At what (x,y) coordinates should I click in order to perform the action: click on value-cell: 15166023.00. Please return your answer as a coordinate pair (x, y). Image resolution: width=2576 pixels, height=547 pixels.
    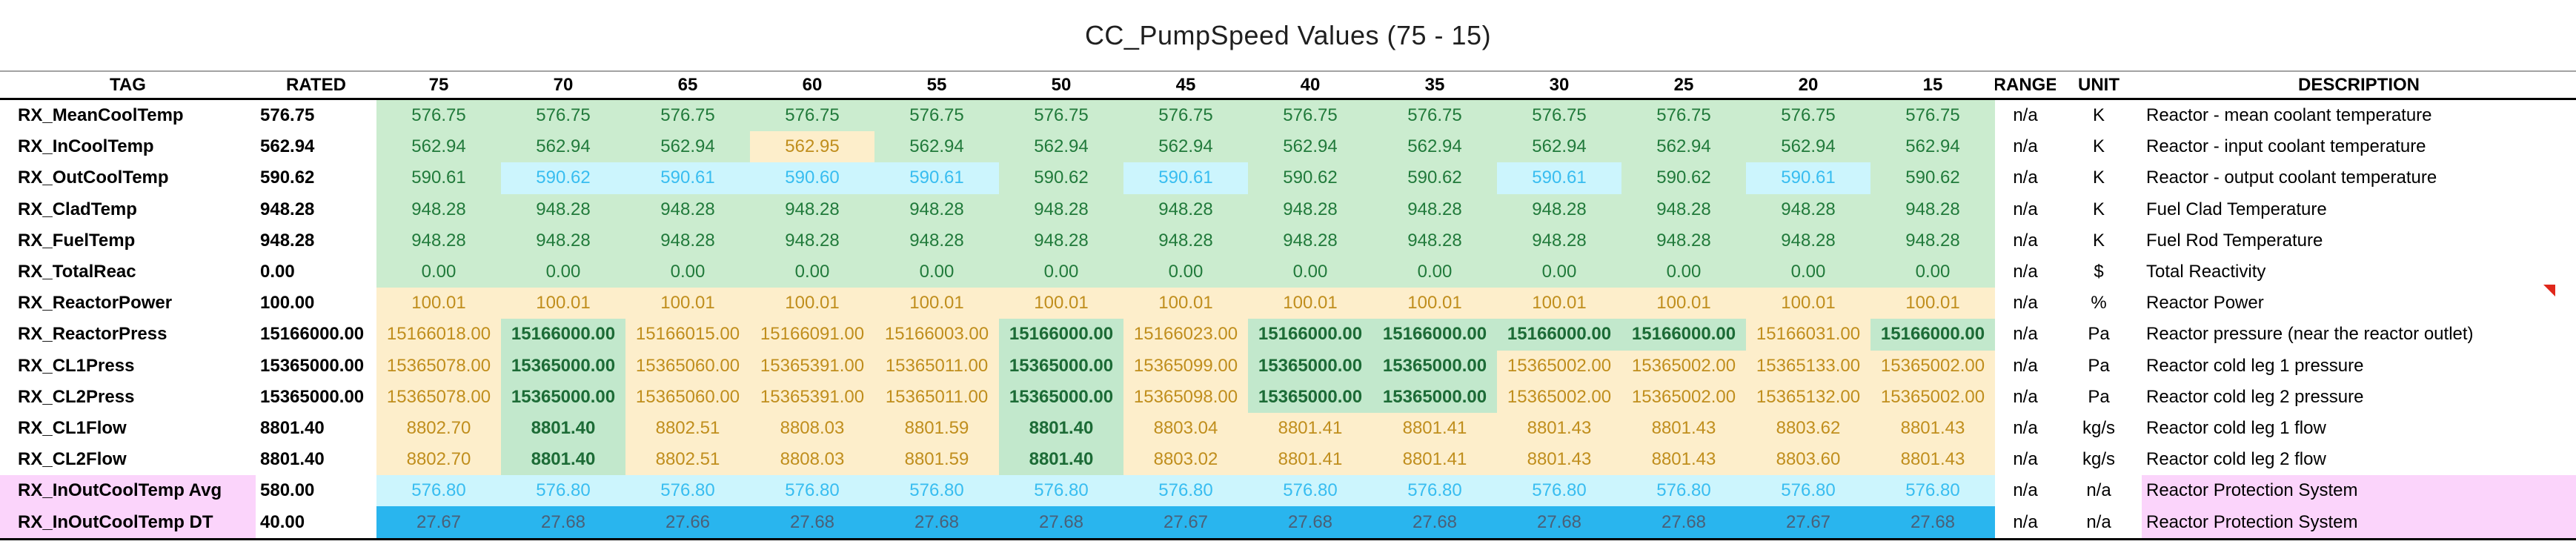
    Looking at the image, I should click on (1185, 335).